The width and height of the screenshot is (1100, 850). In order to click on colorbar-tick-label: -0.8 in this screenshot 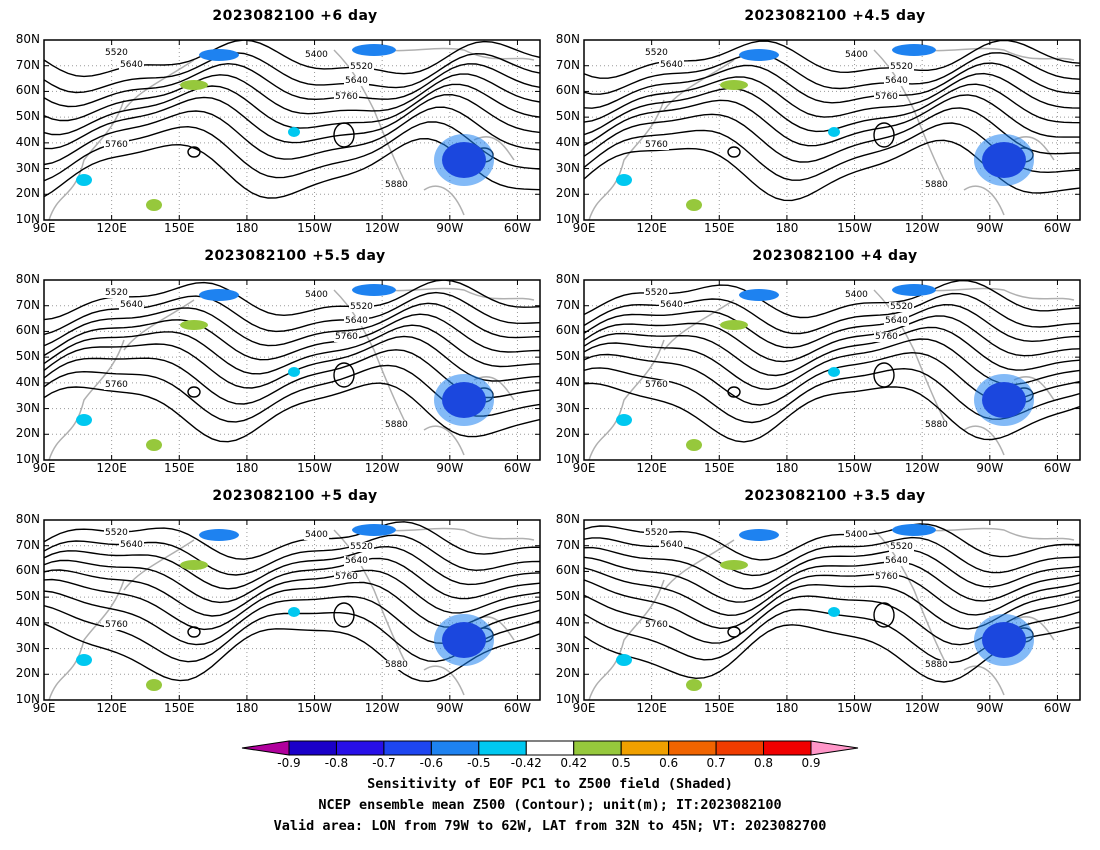, I will do `click(336, 763)`.